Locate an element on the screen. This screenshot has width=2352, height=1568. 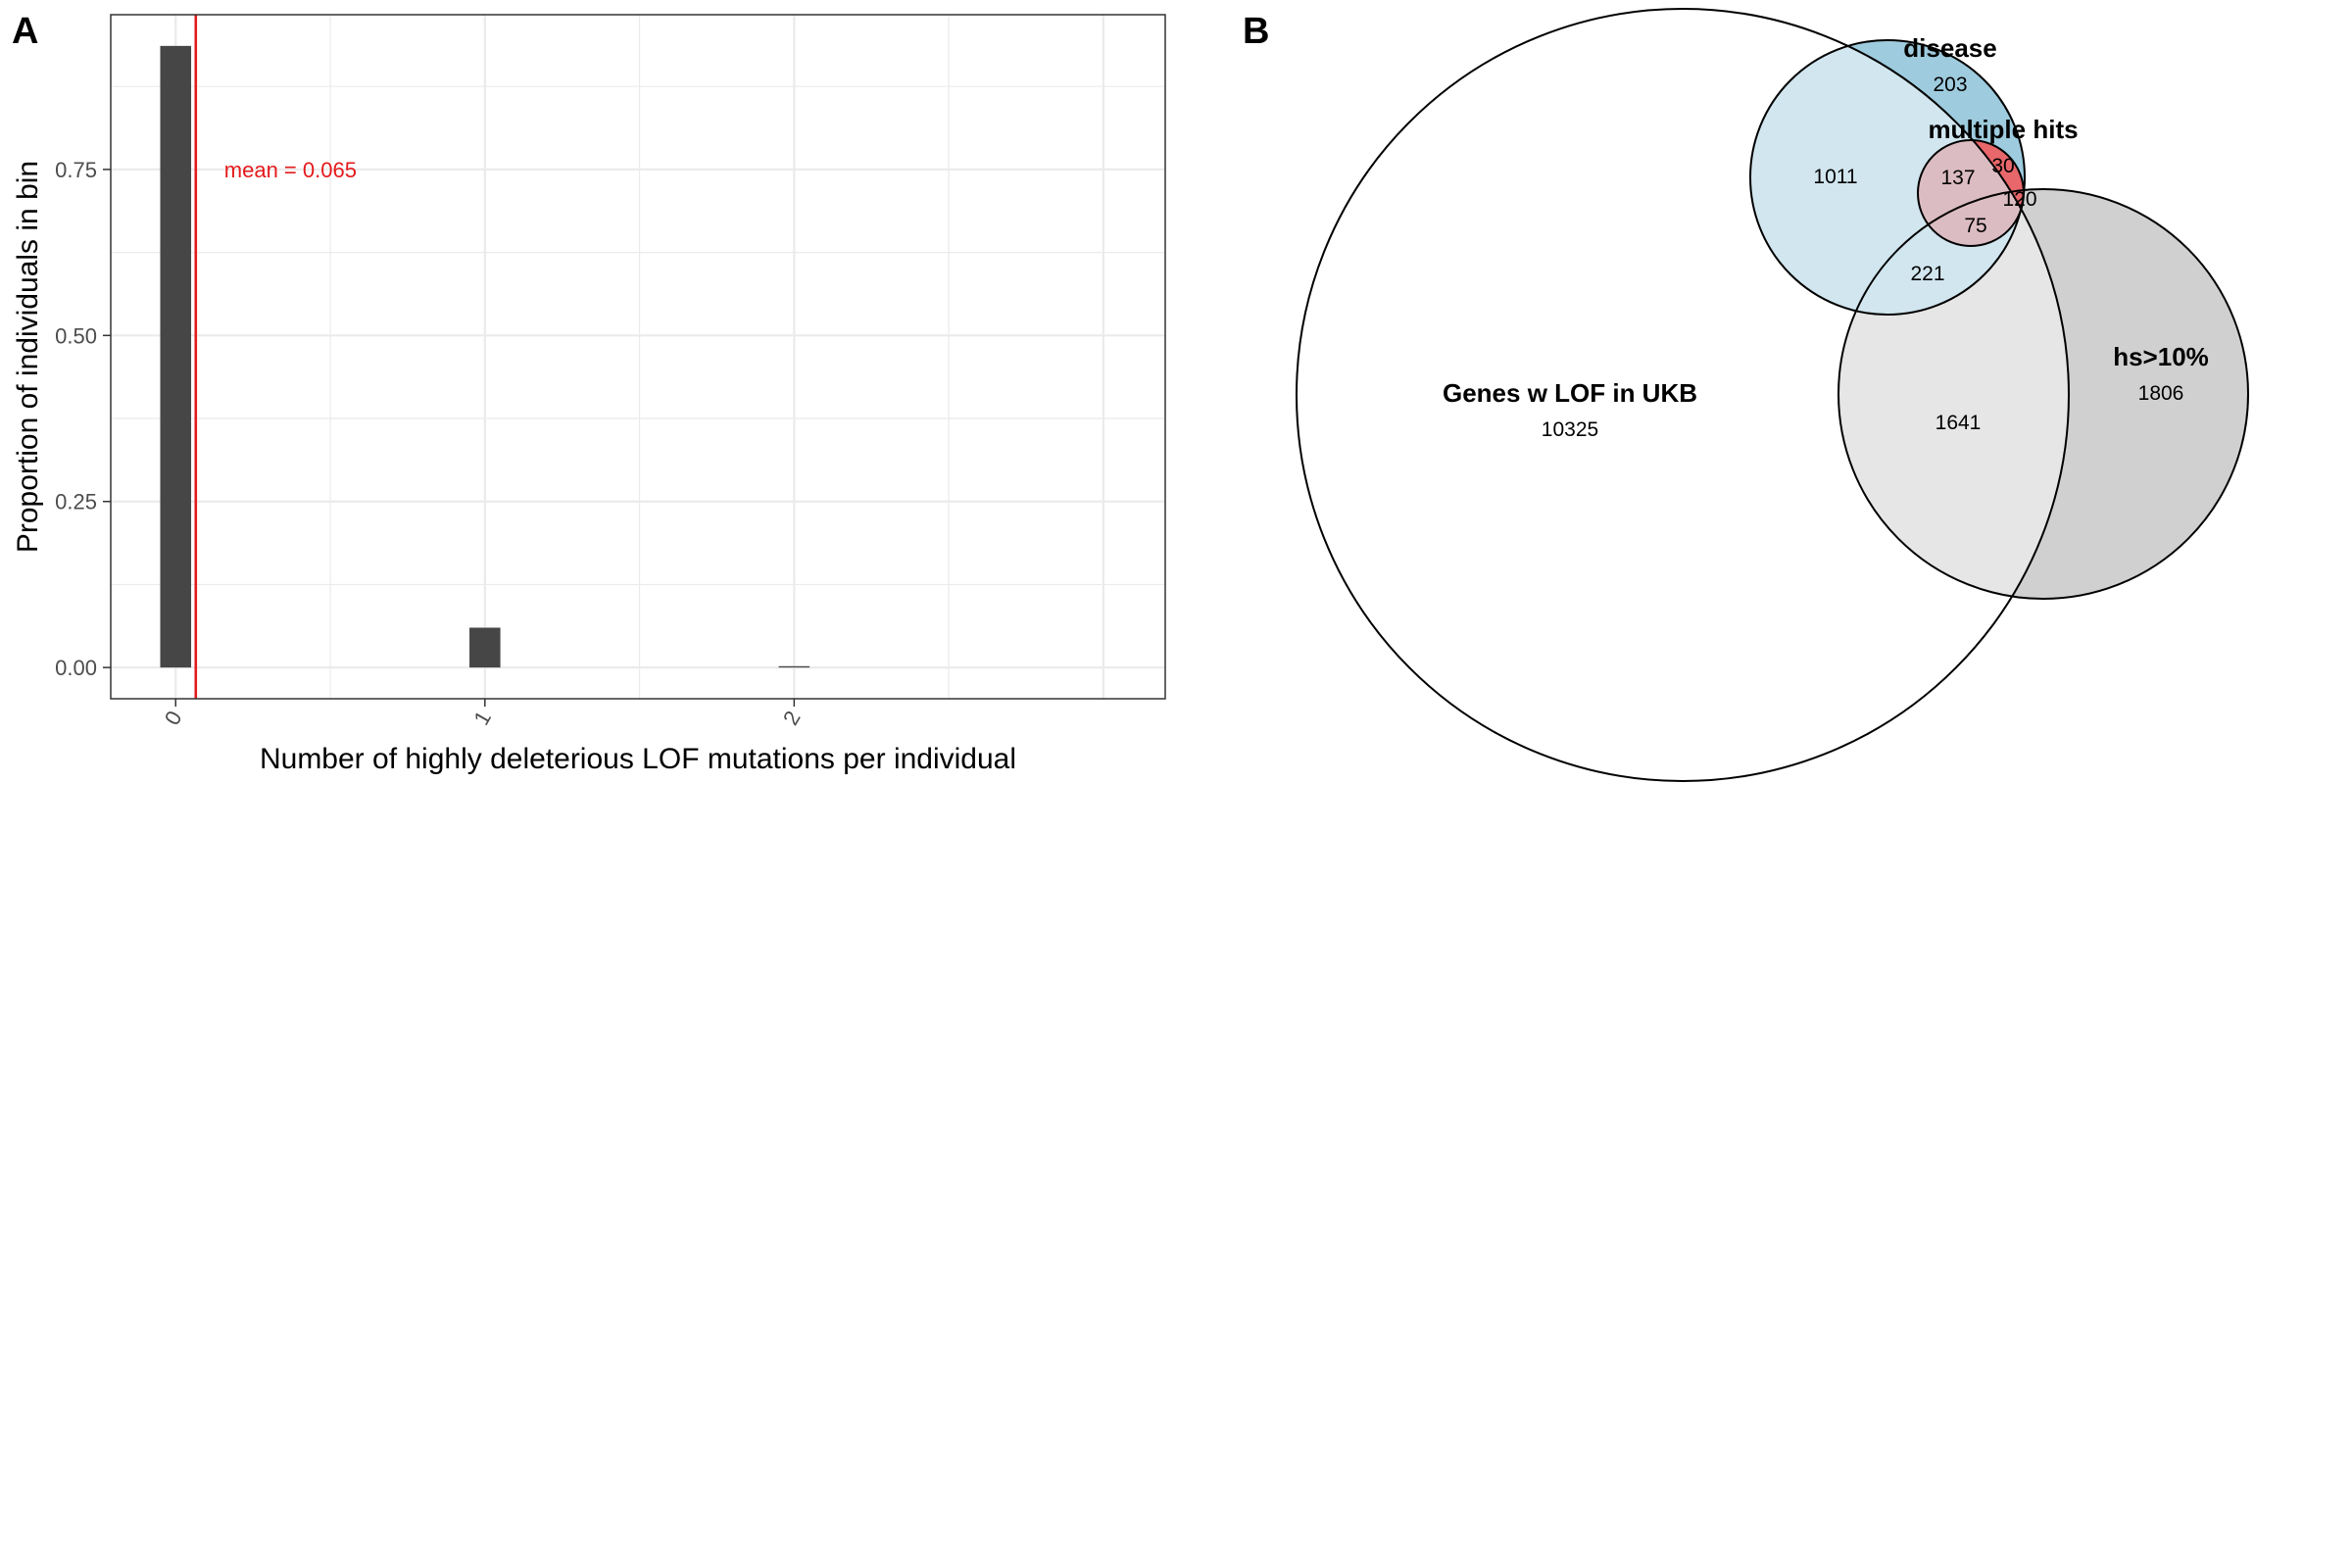
x-axis-ticks: 0 1 2 is located at coordinates (483, 714).